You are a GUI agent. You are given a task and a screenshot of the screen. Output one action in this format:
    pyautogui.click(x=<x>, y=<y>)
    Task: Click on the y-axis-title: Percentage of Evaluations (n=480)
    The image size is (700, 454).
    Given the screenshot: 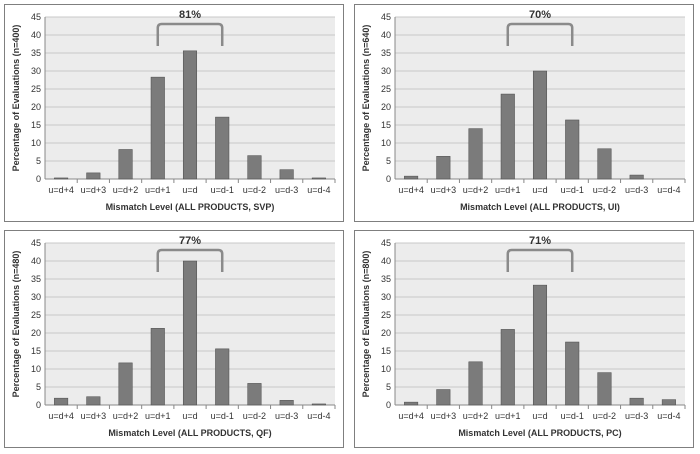 What is the action you would take?
    pyautogui.click(x=16, y=324)
    